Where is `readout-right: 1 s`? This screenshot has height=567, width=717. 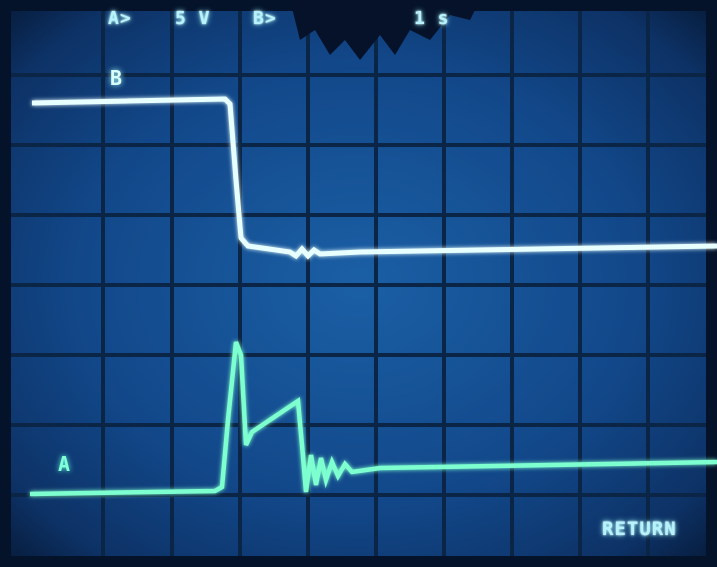
readout-right: 1 s is located at coordinates (432, 18).